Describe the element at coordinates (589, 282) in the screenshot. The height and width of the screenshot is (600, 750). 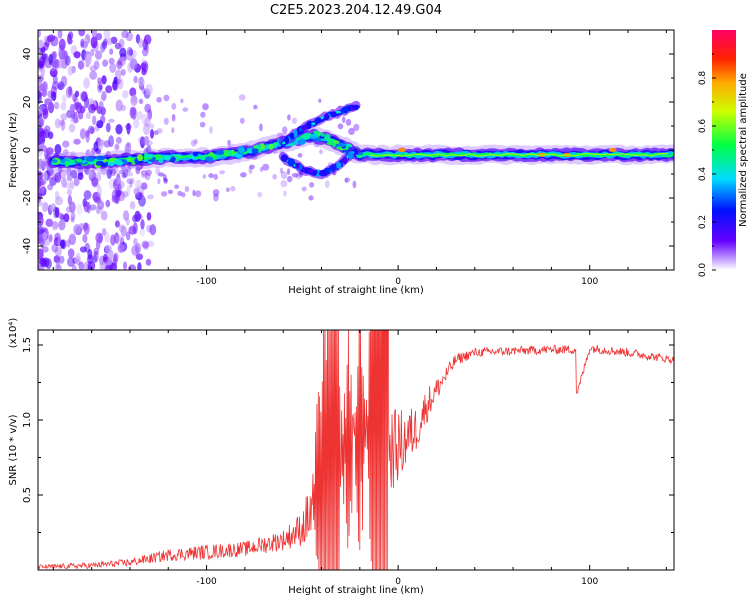
I see `x-tick-label: 100` at that location.